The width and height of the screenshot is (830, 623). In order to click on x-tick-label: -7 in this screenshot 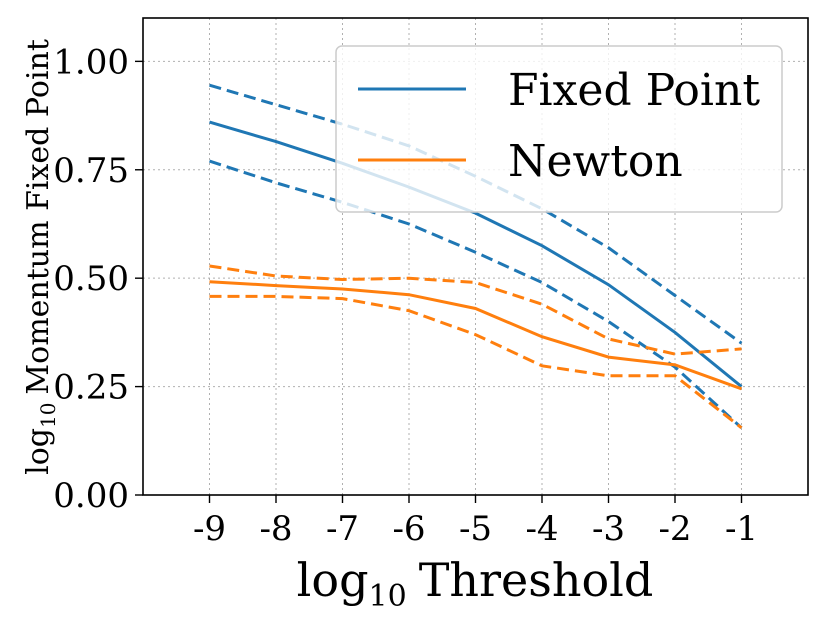, I will do `click(342, 529)`.